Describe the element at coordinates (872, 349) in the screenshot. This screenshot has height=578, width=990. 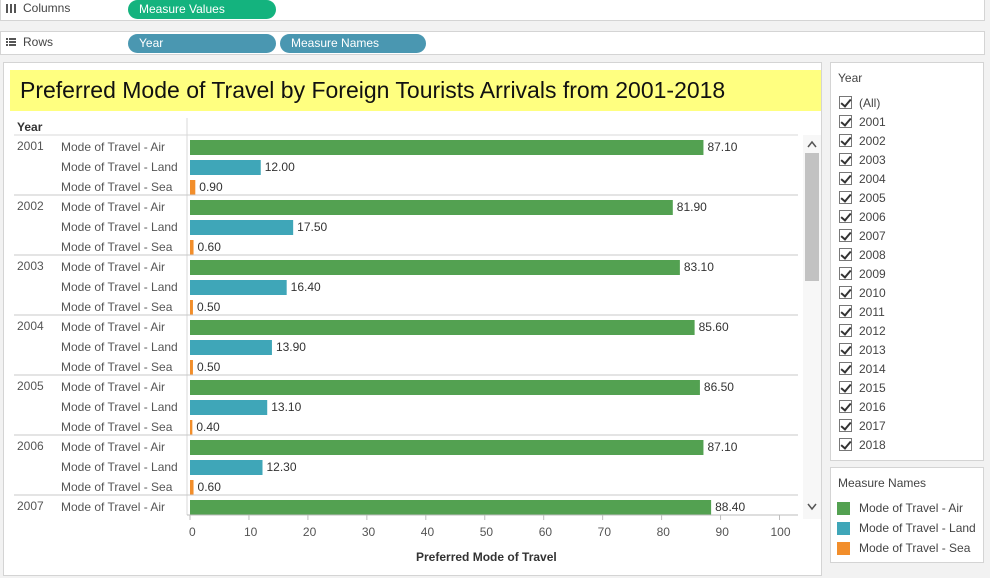
I see `year-filter-label: 2013` at that location.